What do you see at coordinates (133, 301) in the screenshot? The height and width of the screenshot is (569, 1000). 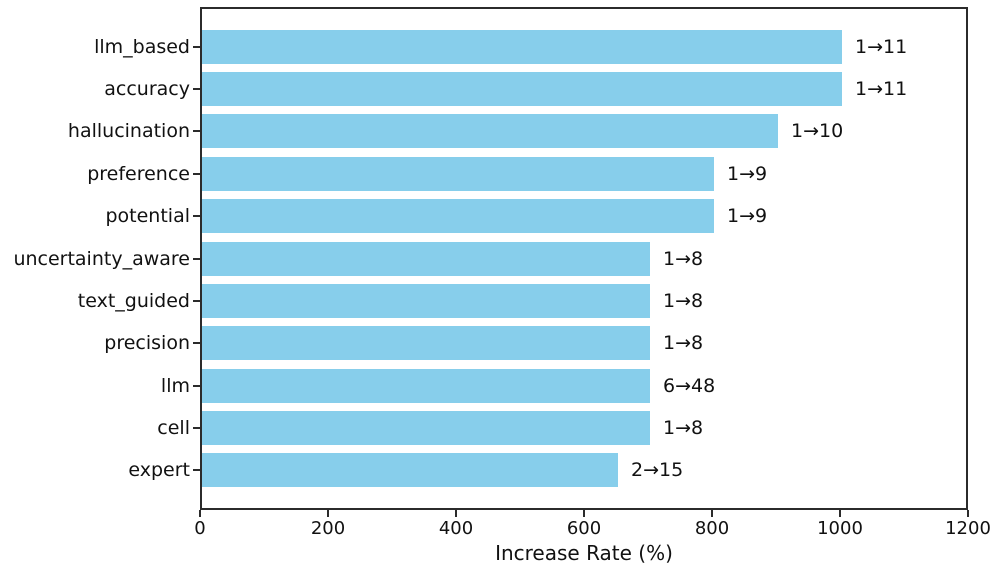 I see `category-label: text_guided` at bounding box center [133, 301].